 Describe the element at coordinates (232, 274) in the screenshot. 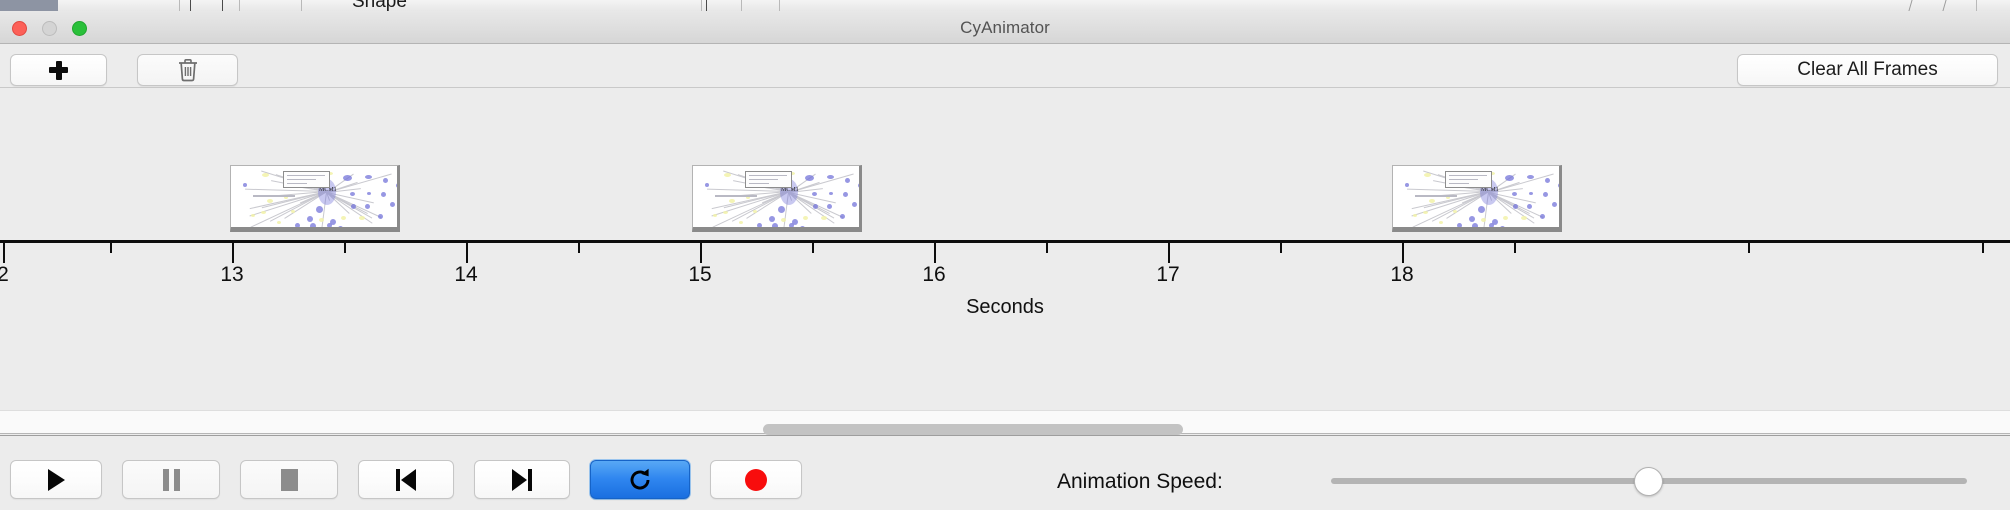

I see `timeline-tick-label: 13` at that location.